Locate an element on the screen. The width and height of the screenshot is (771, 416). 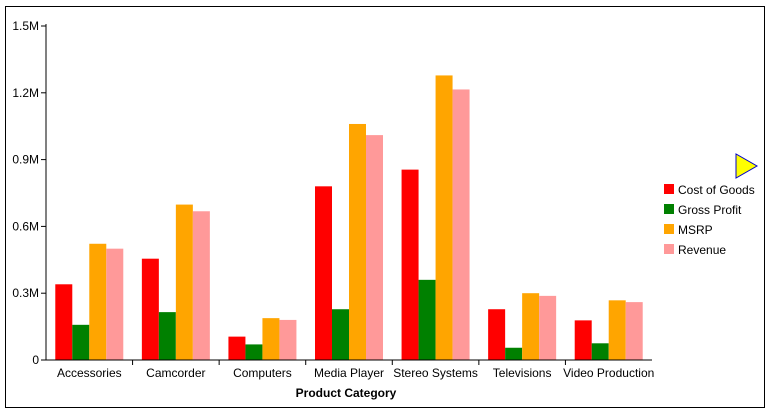
x-tick-label: Video Production is located at coordinates (608, 373).